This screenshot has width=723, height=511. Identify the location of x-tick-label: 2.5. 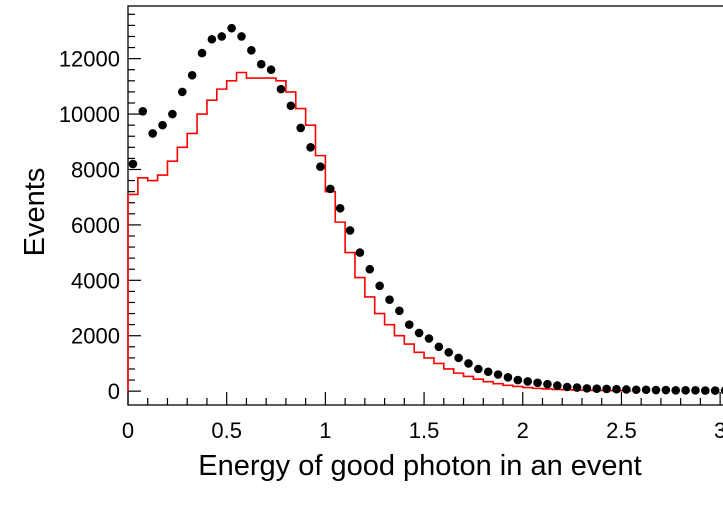
(621, 430).